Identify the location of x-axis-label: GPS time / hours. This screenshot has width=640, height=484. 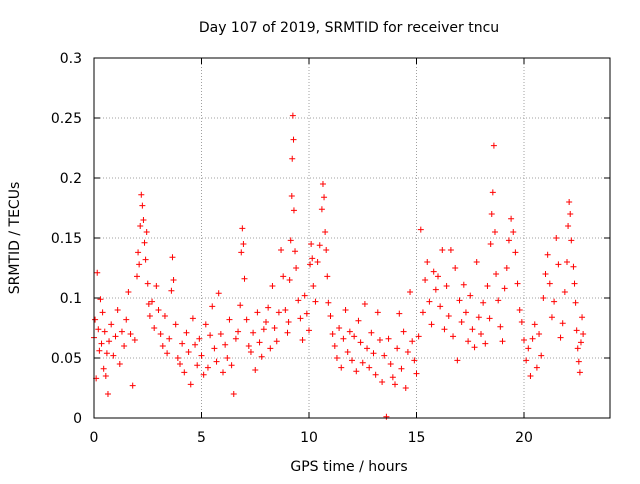
(348, 467).